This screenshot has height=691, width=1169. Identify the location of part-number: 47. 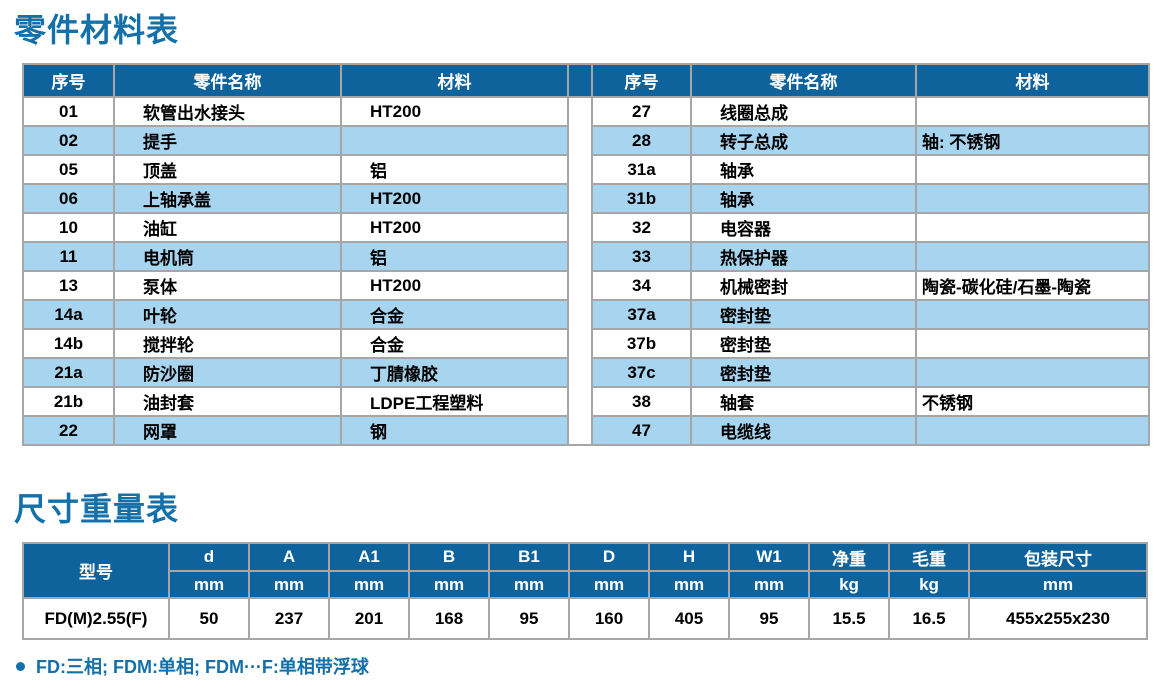
(641, 430).